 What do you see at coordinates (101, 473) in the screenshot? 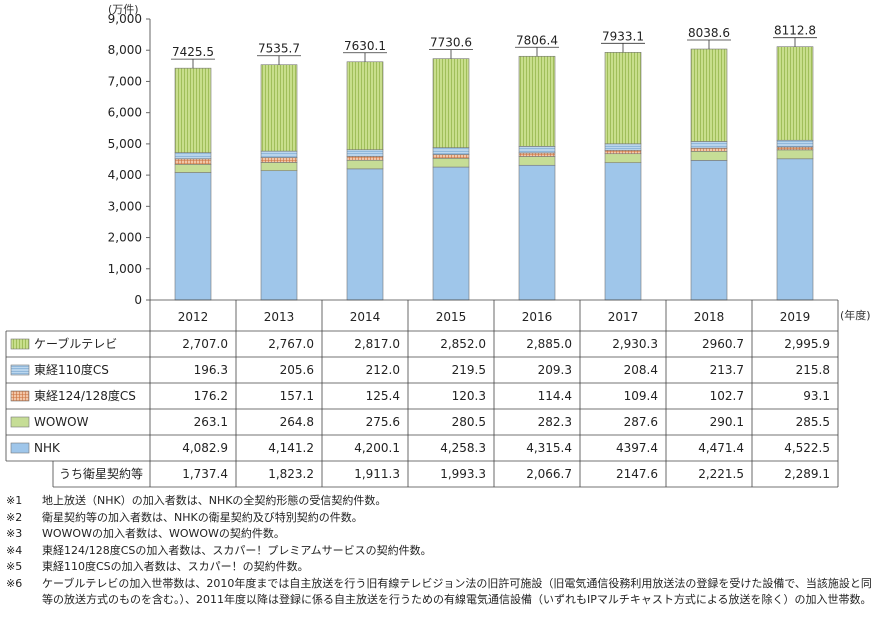
I see `sub-row-label: うち衛星契約等` at bounding box center [101, 473].